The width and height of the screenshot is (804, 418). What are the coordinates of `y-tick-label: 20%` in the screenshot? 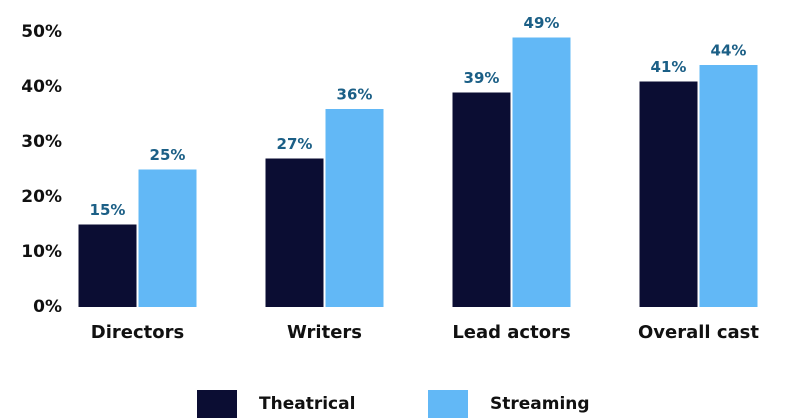 It's located at (41, 197).